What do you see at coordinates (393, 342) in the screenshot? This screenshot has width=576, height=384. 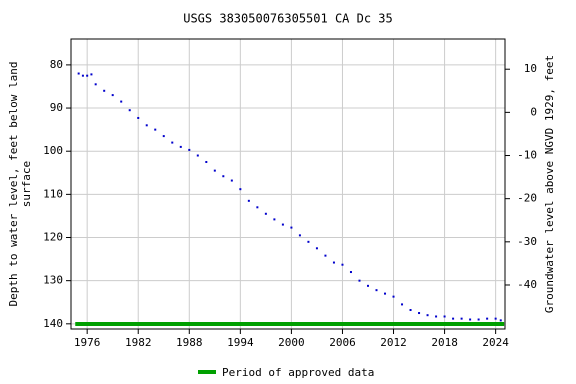 I see `x-tick-label: 2012` at bounding box center [393, 342].